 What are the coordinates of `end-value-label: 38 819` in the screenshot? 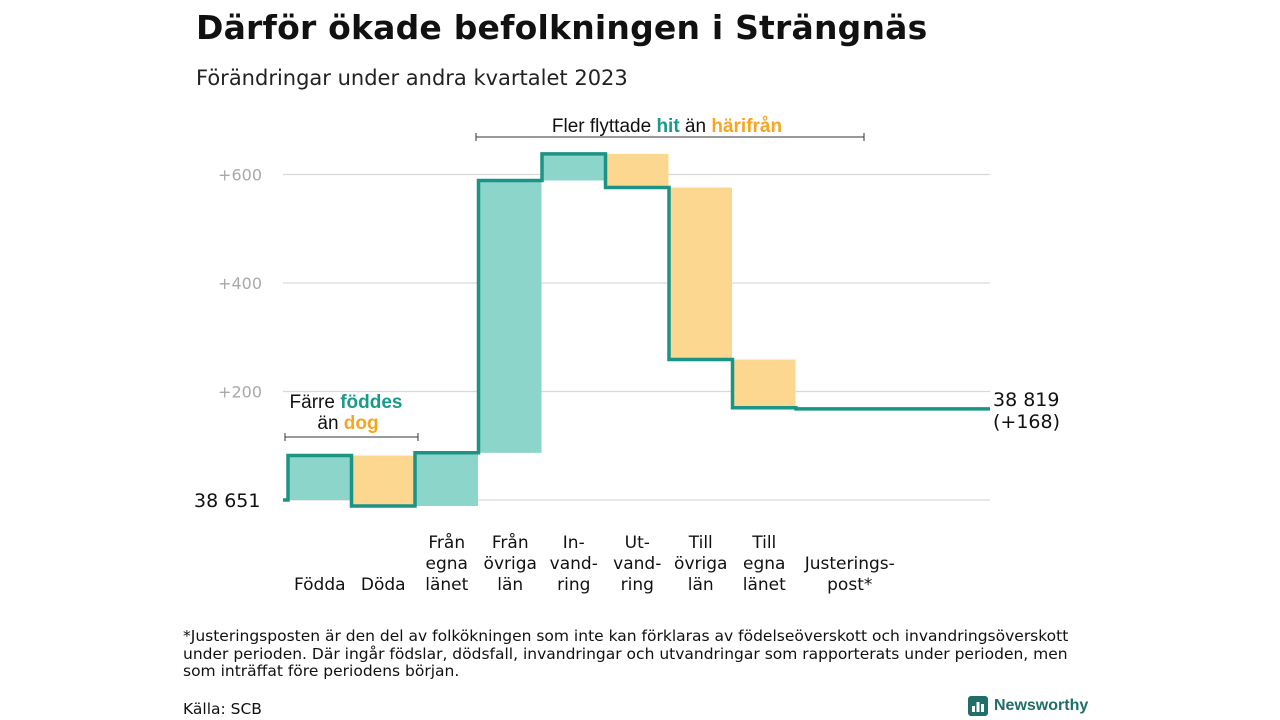 It's located at (1026, 400).